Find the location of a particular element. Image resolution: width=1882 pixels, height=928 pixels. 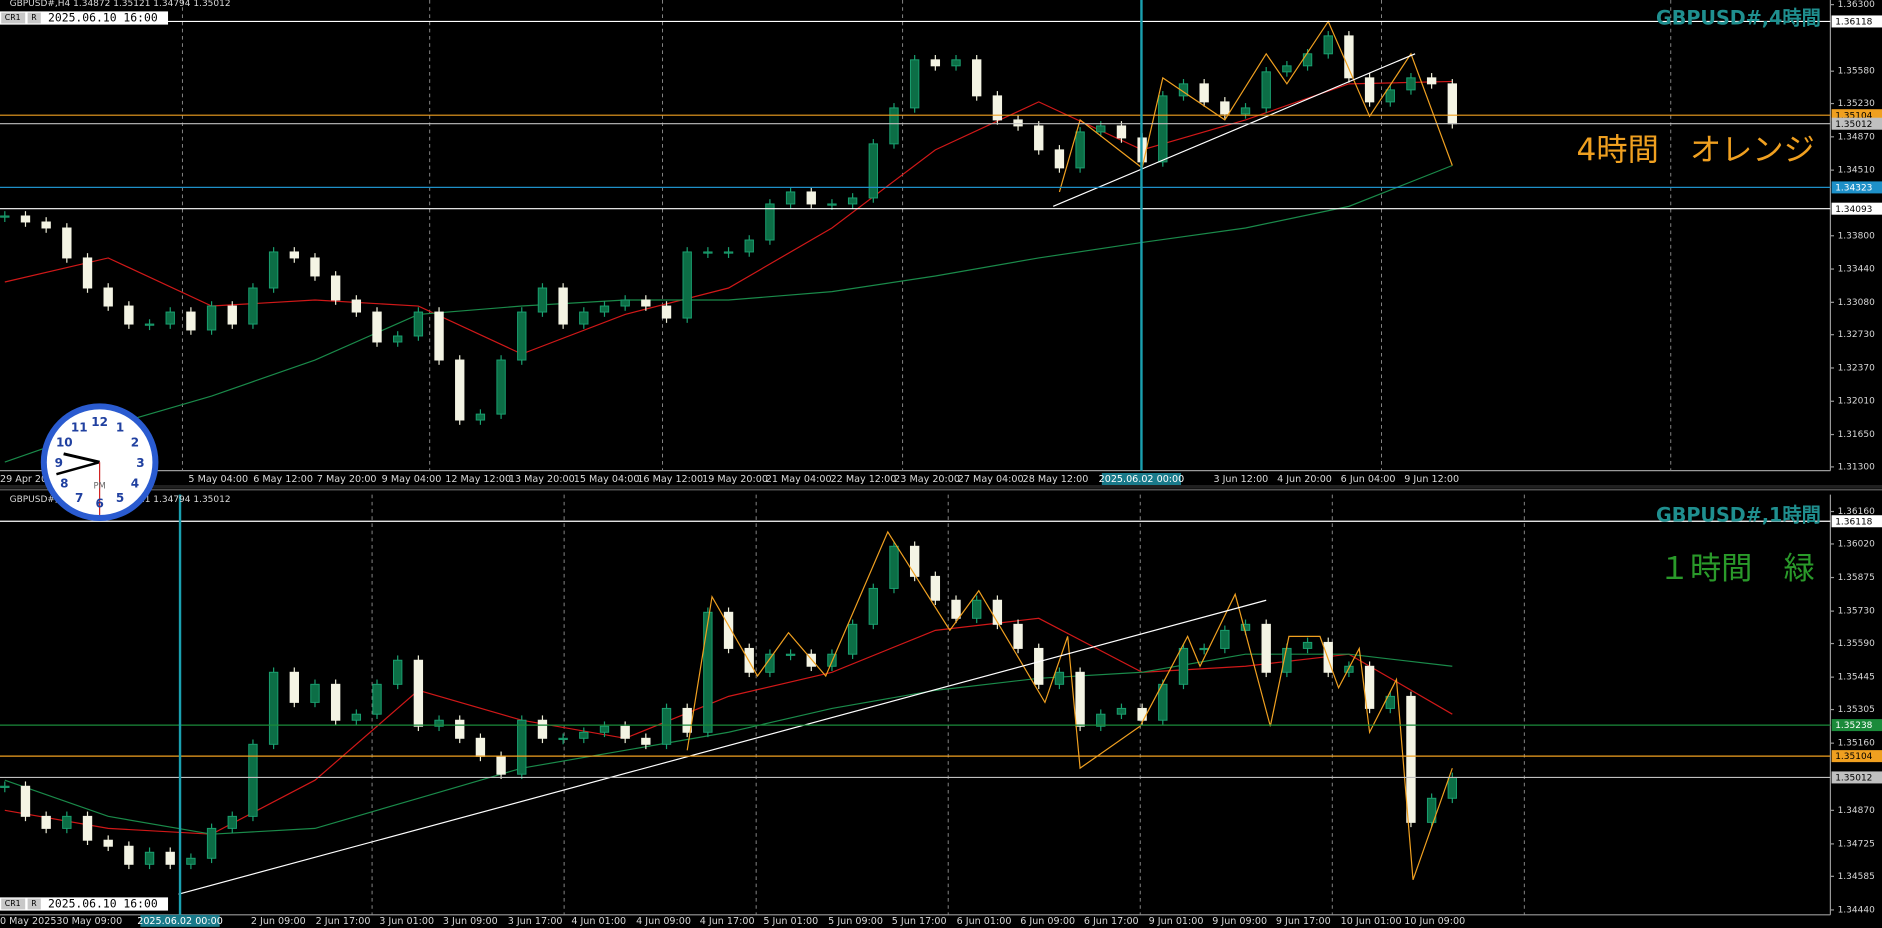

time-label: 3 Jun 12:00 is located at coordinates (1240, 479).